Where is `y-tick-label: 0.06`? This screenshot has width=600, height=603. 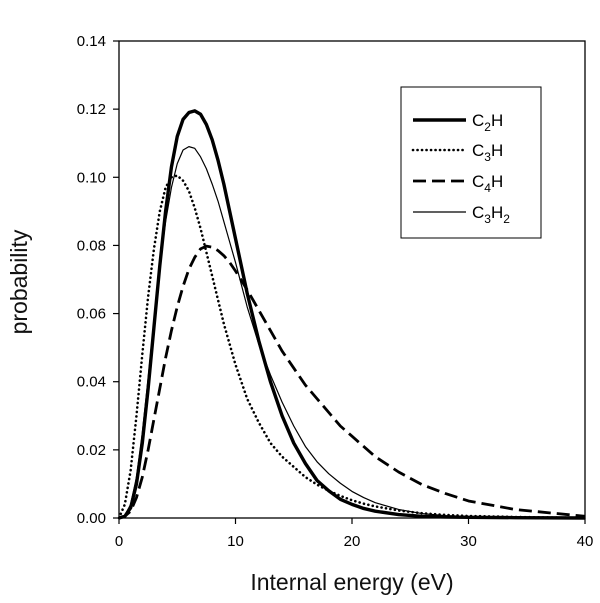
y-tick-label: 0.06 is located at coordinates (91, 314).